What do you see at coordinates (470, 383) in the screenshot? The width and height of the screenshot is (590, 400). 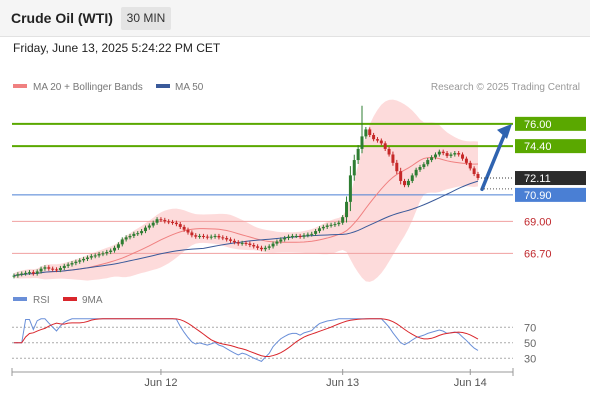 I see `x-tick-label: Jun 14` at bounding box center [470, 383].